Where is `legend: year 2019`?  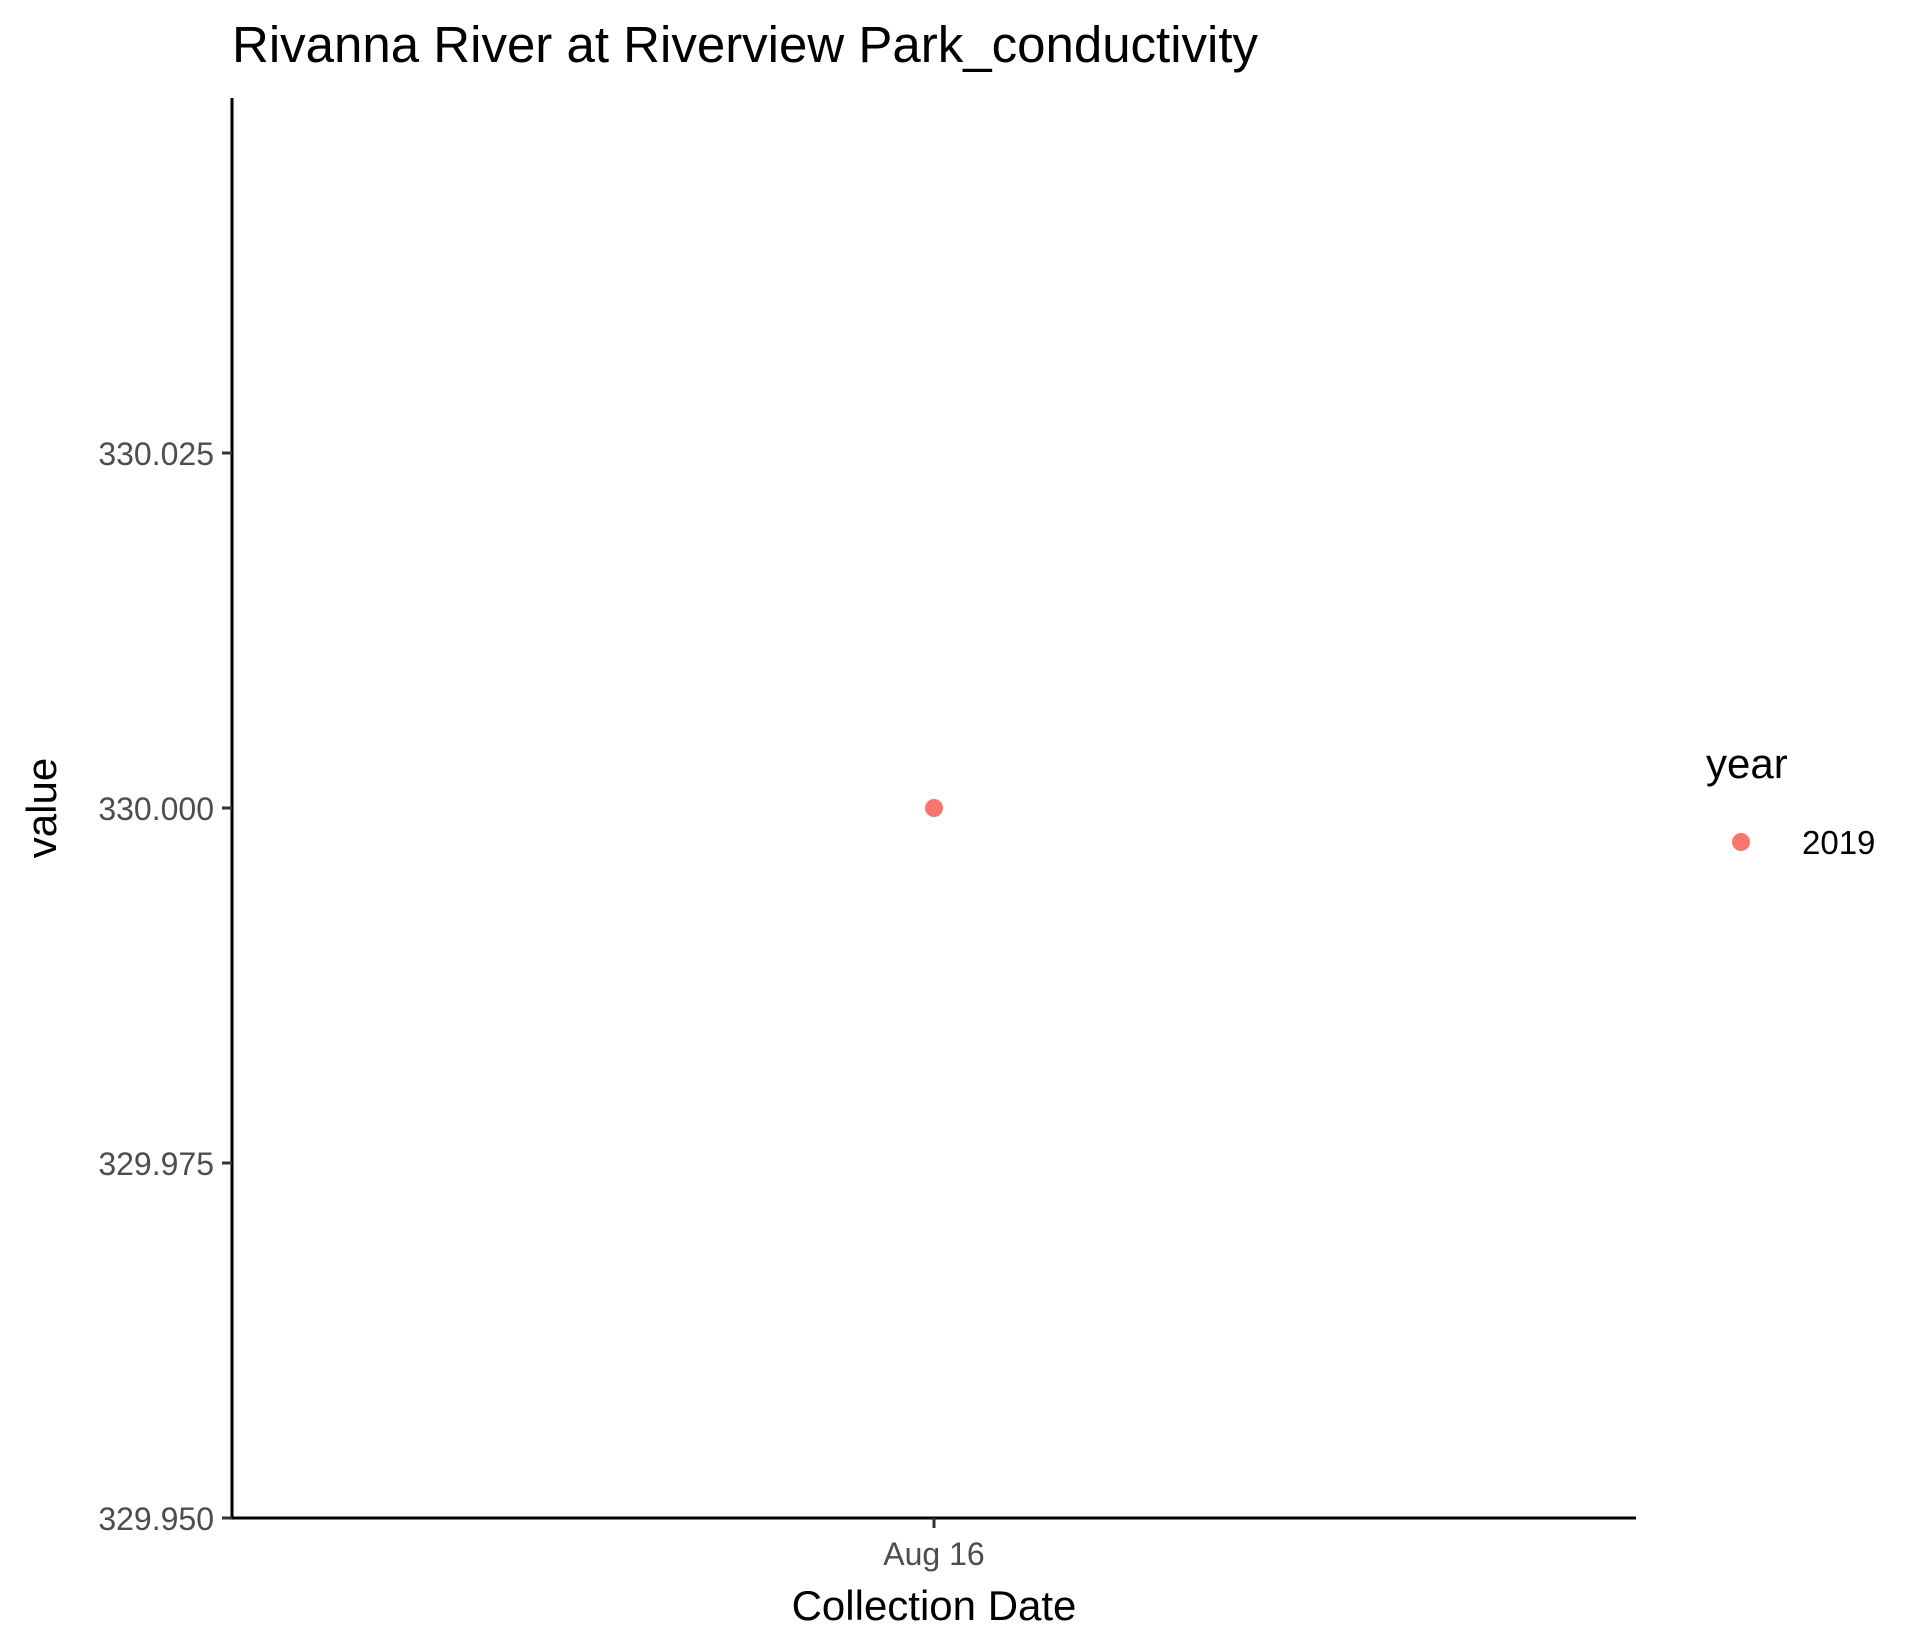
legend: year 2019 is located at coordinates (1790, 800).